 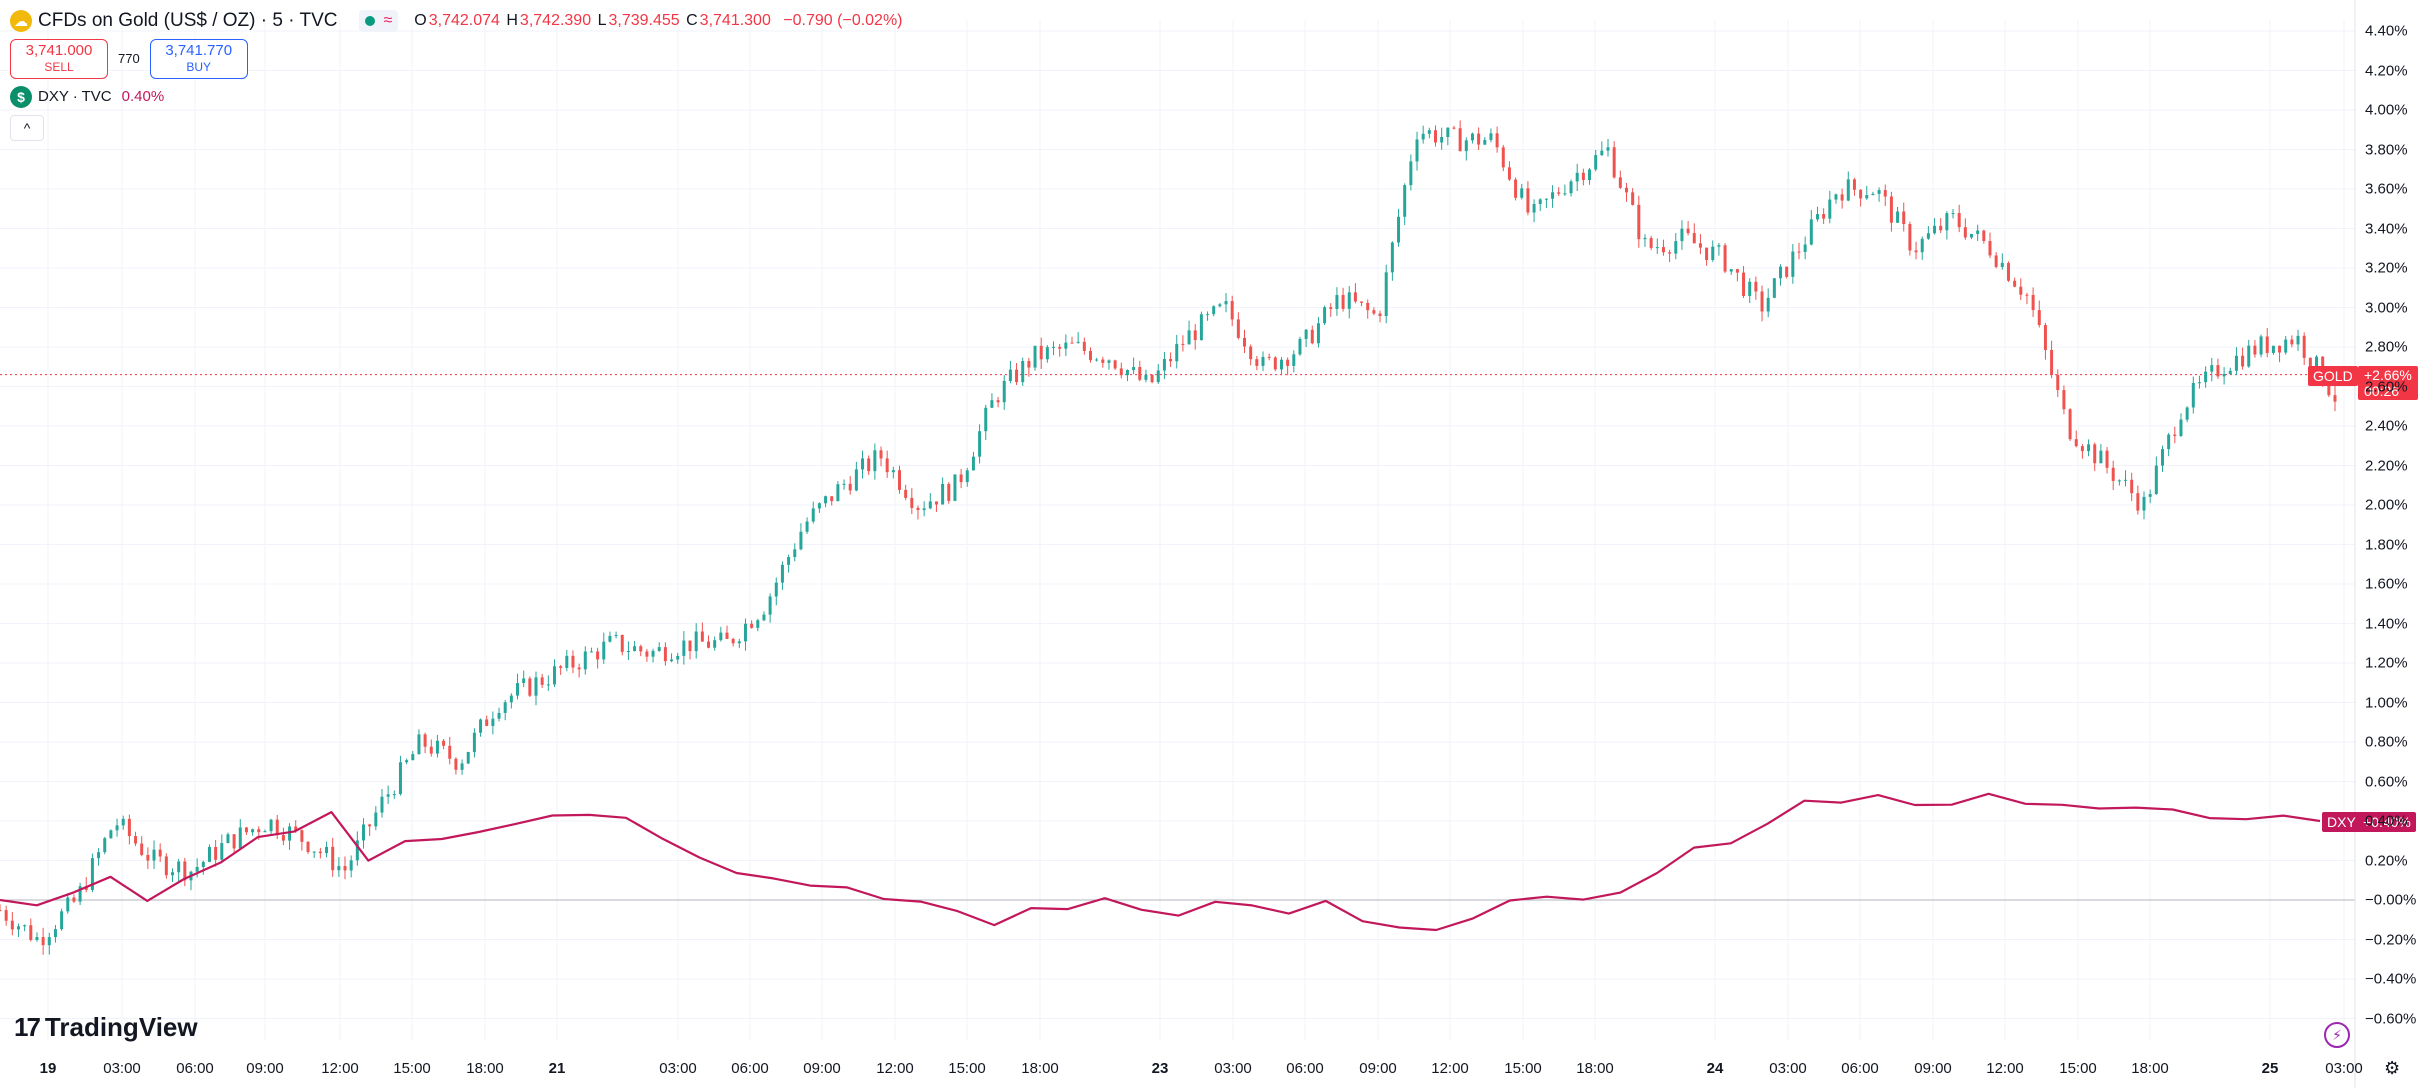 I want to click on symbol-title: CFDs on Gold (US$ / OZ) · 5 · TVC, so click(x=188, y=20).